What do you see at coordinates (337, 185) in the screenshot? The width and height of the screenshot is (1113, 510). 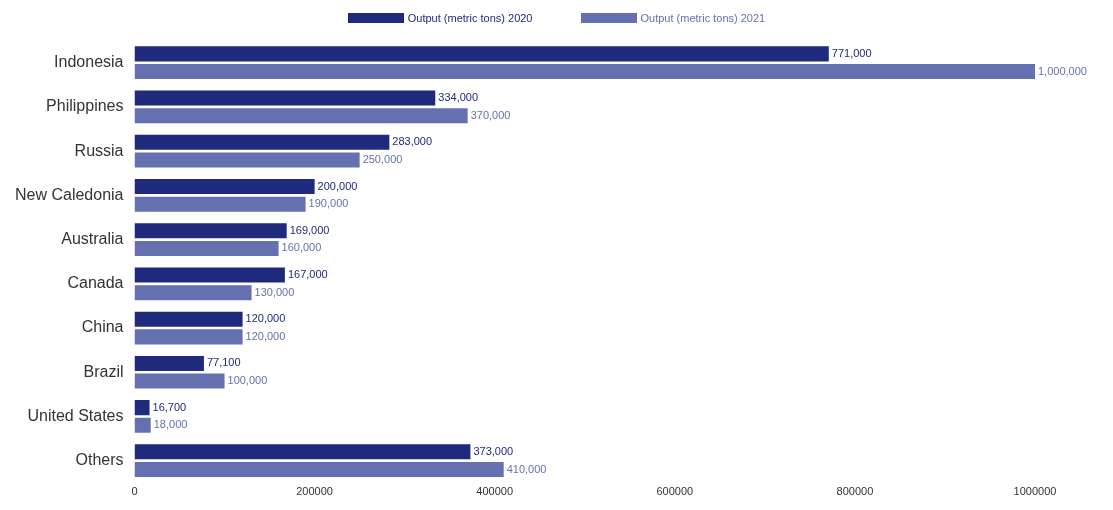 I see `data-label: 200,000` at bounding box center [337, 185].